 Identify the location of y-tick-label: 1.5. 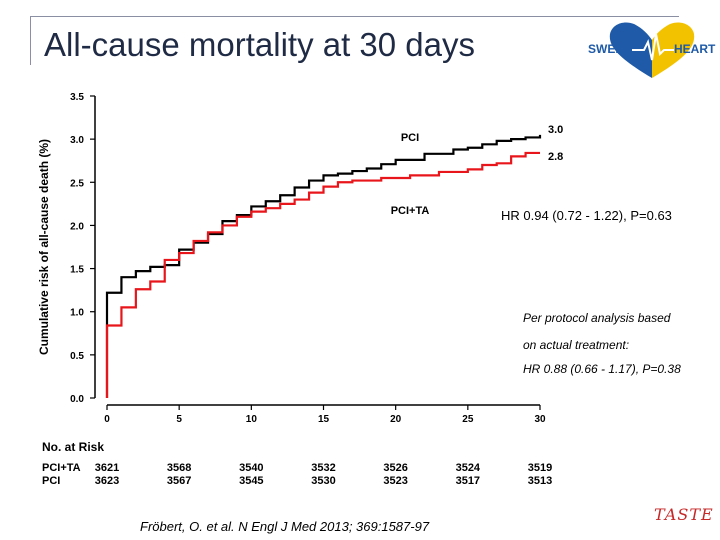
(77, 270).